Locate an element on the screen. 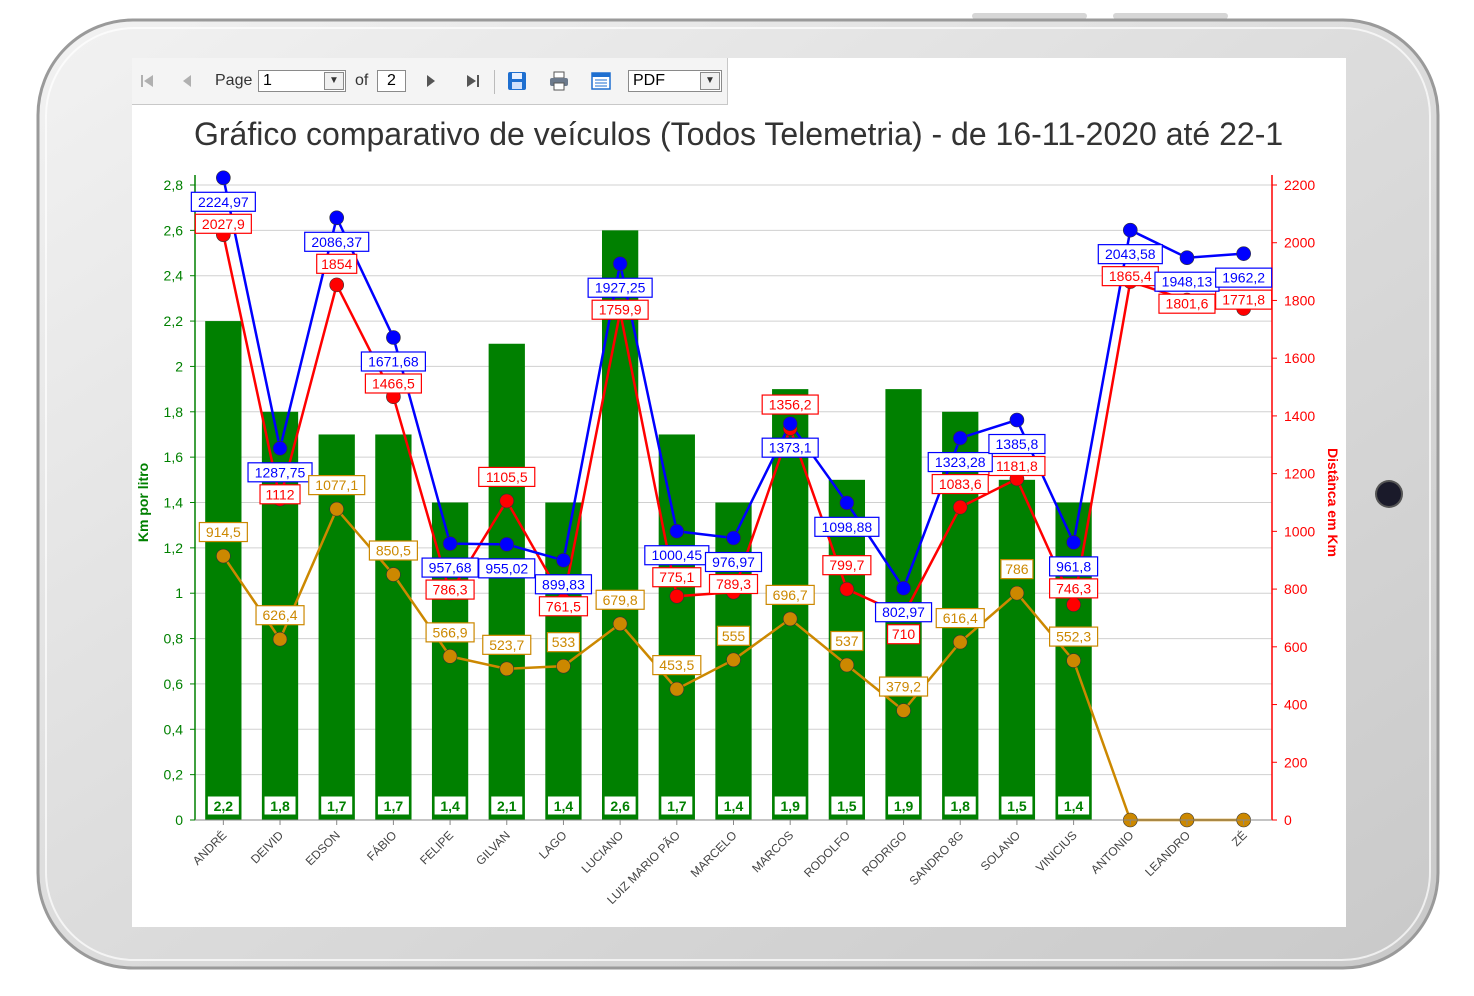  series-label: 1385,8 is located at coordinates (1017, 444).